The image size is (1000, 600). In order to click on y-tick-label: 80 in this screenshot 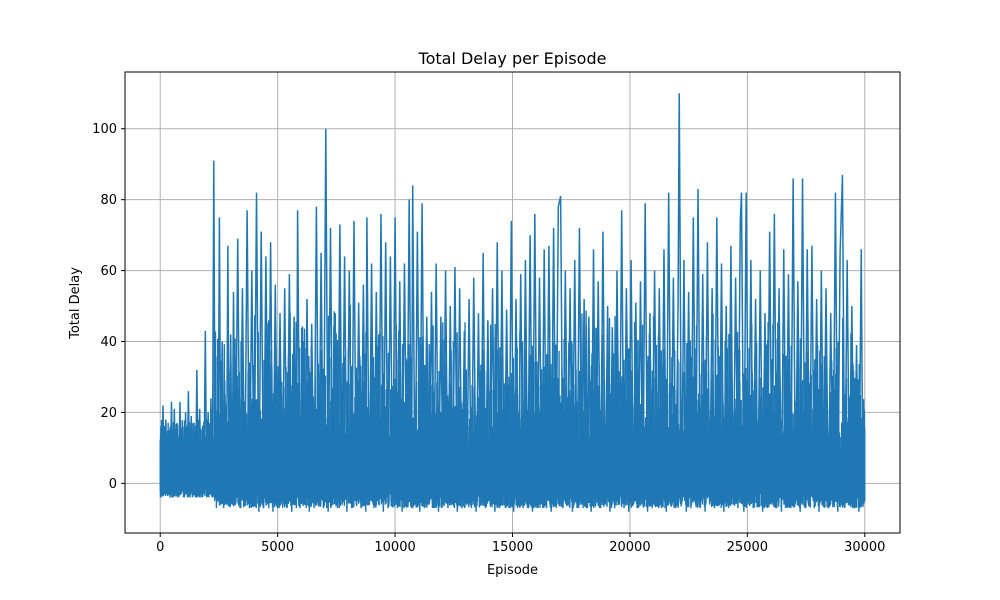, I will do `click(108, 200)`.